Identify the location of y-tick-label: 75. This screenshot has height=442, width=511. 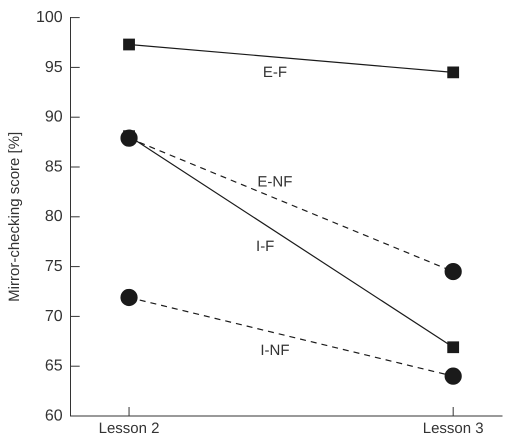
(53, 267).